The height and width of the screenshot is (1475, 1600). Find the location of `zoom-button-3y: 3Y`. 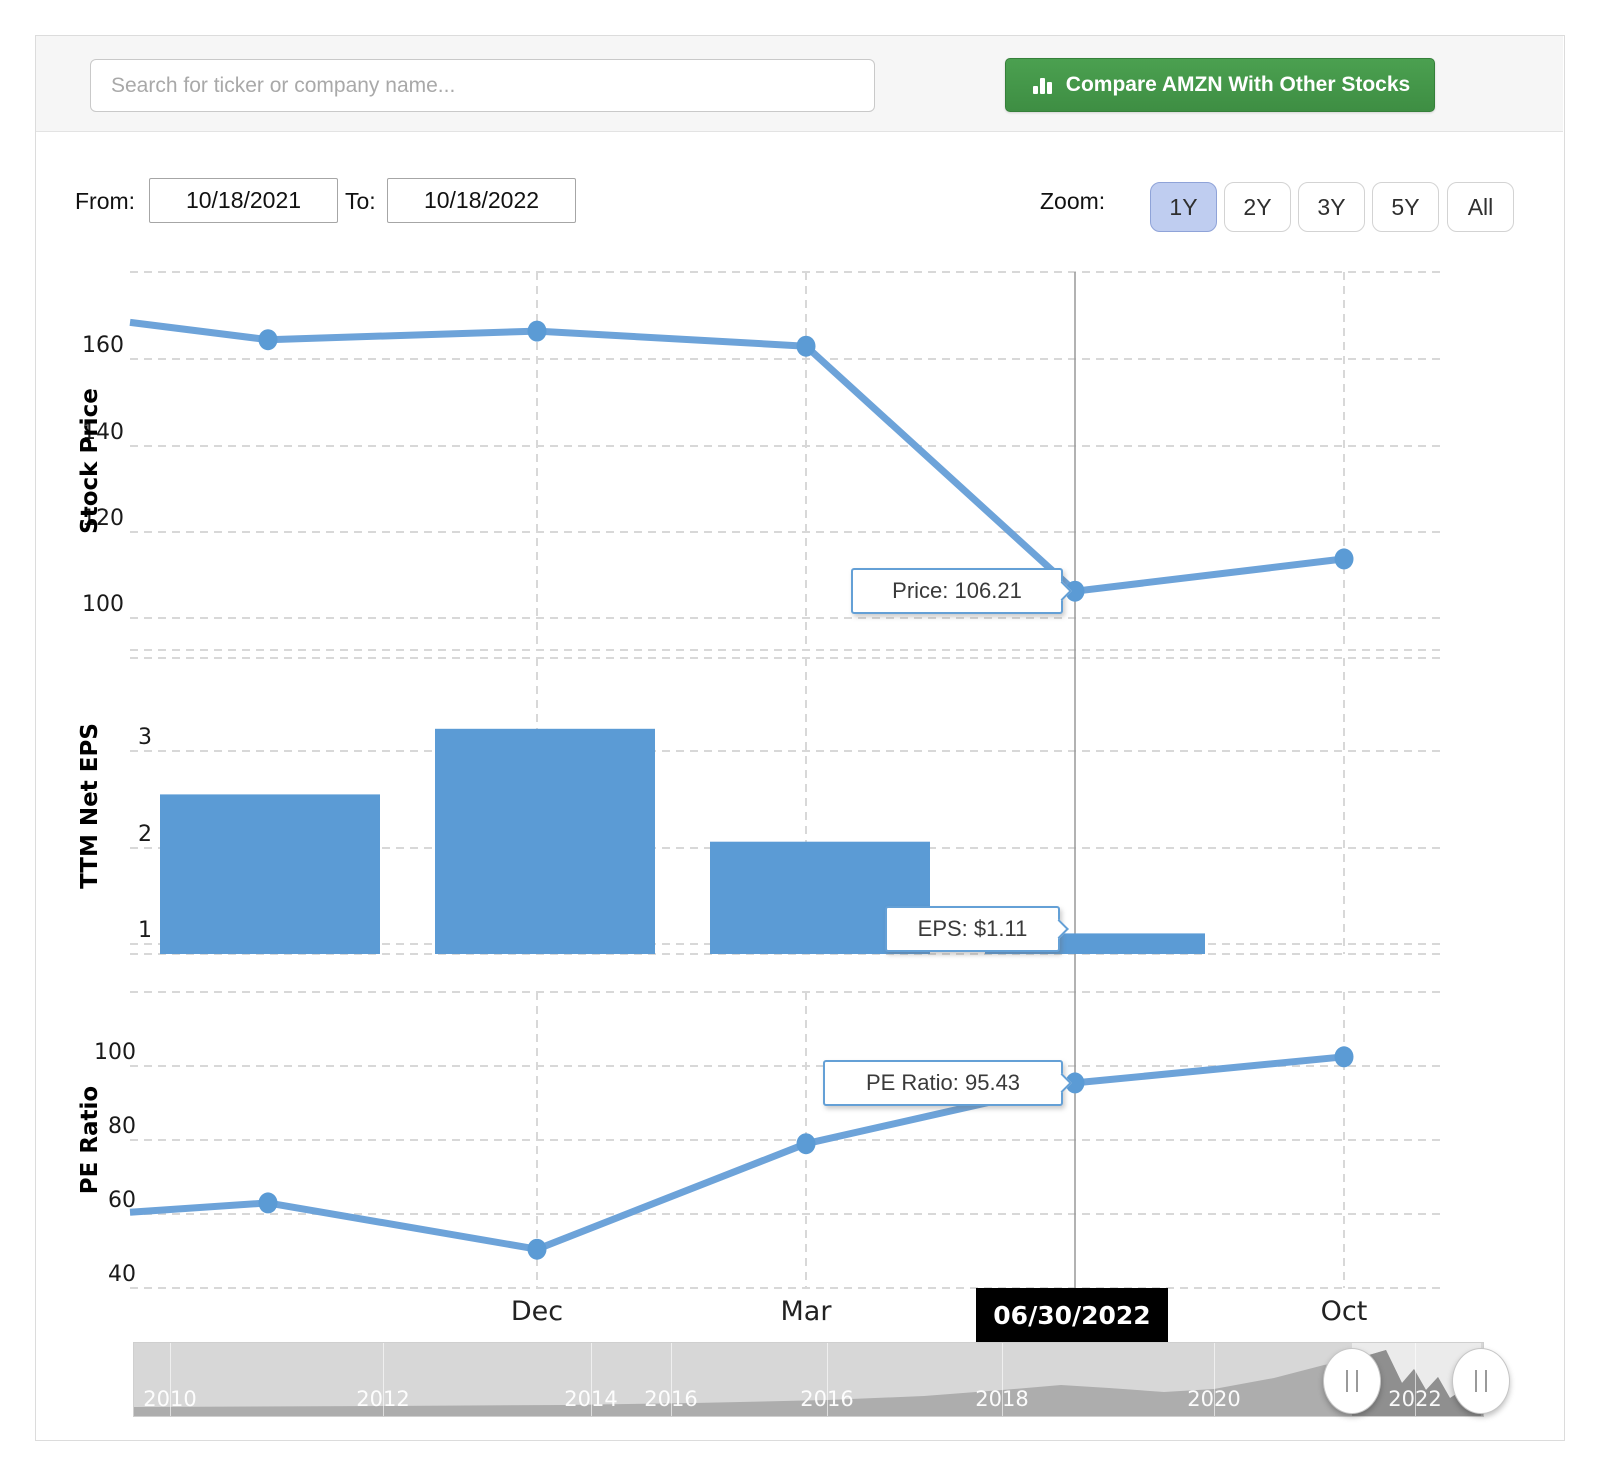

zoom-button-3y: 3Y is located at coordinates (1331, 207).